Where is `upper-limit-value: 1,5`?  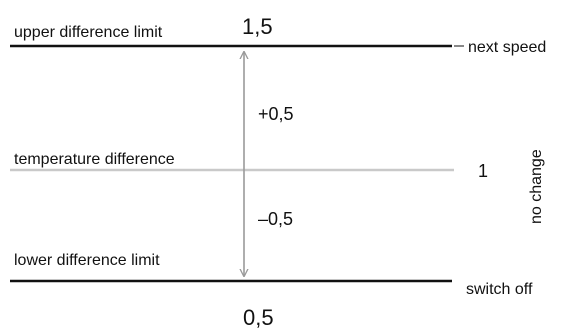 upper-limit-value: 1,5 is located at coordinates (257, 26).